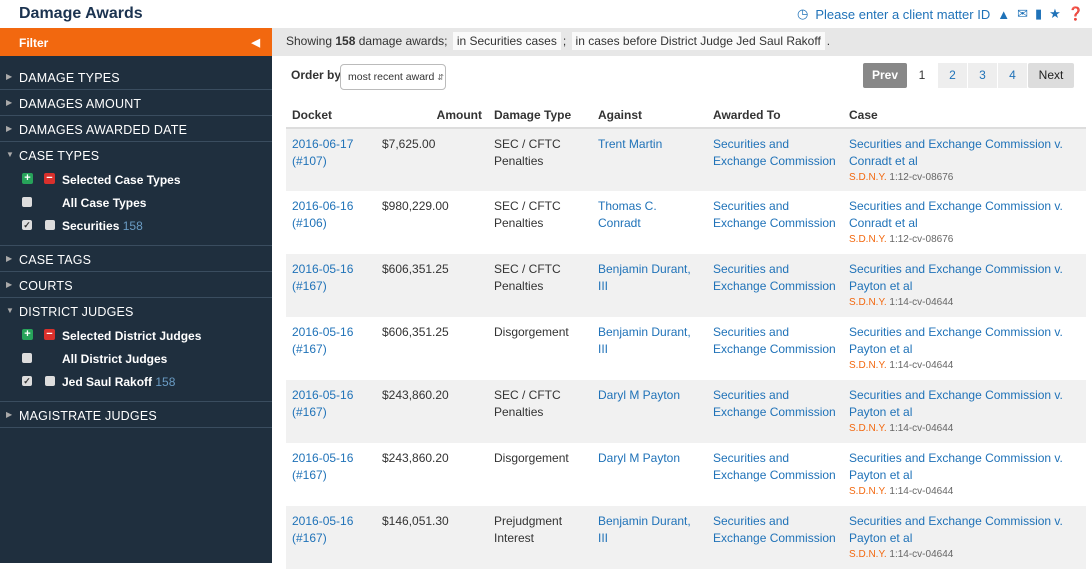  Describe the element at coordinates (775, 116) in the screenshot. I see `col-awarded-to: Awarded To` at that location.